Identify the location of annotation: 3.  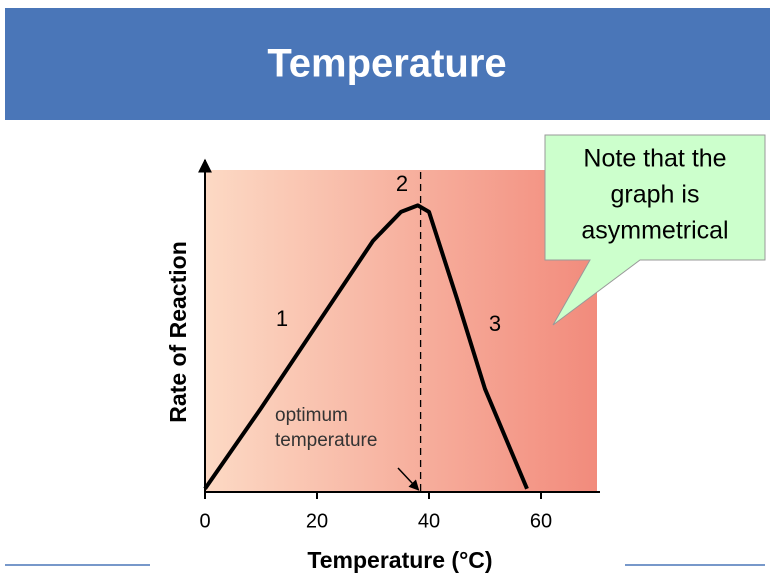
(495, 323).